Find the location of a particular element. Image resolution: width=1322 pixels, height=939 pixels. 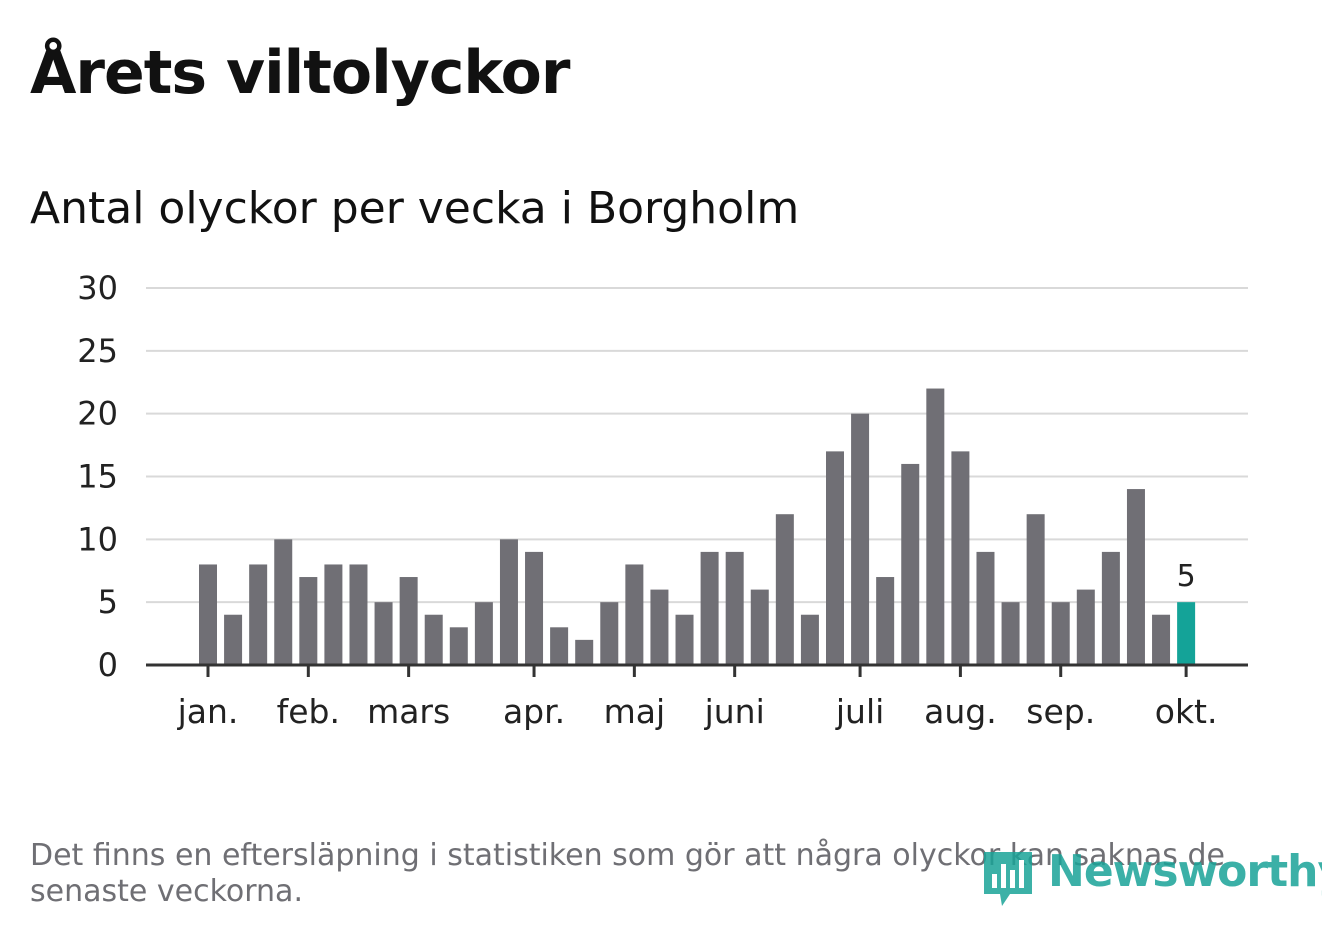

data-label: 5 is located at coordinates (1186, 576).